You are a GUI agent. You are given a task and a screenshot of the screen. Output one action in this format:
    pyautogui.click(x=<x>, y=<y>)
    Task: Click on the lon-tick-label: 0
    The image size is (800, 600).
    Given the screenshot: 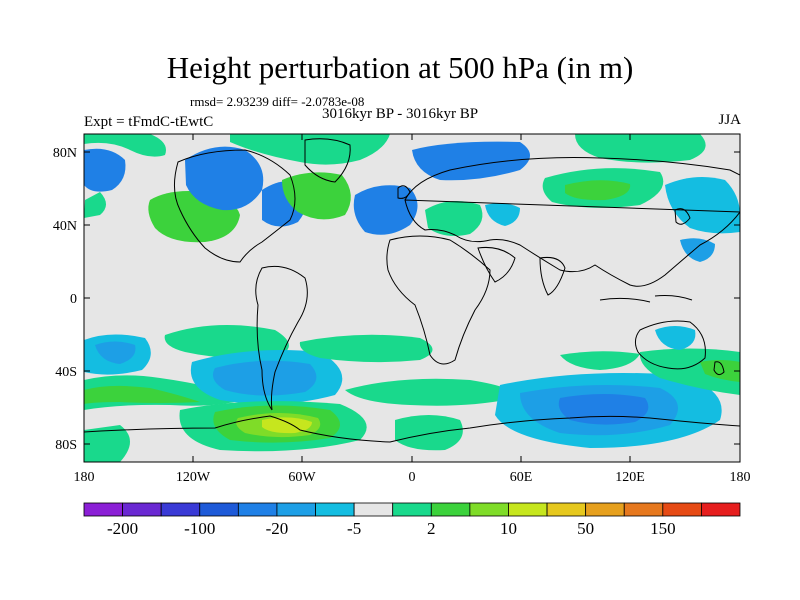 What is the action you would take?
    pyautogui.click(x=412, y=477)
    